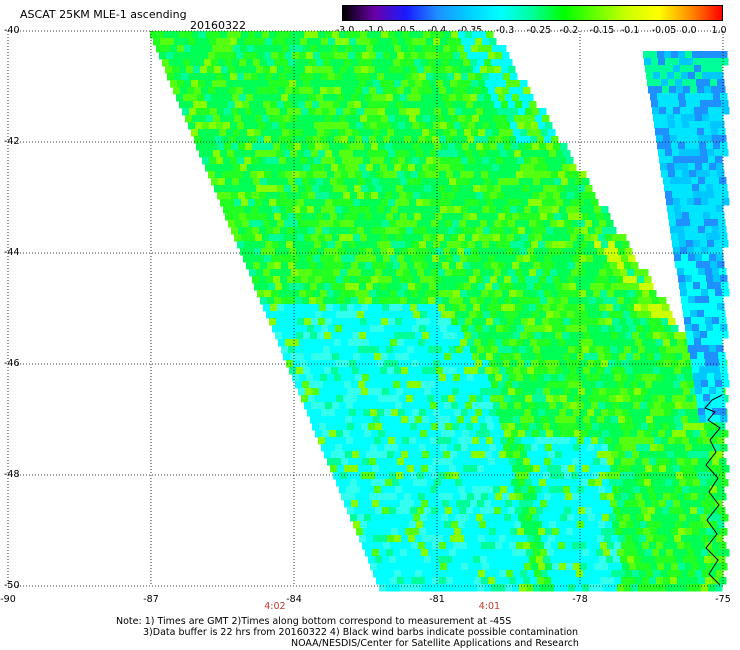 Image resolution: width=740 pixels, height=650 pixels. I want to click on latitude-label: -42, so click(12, 141).